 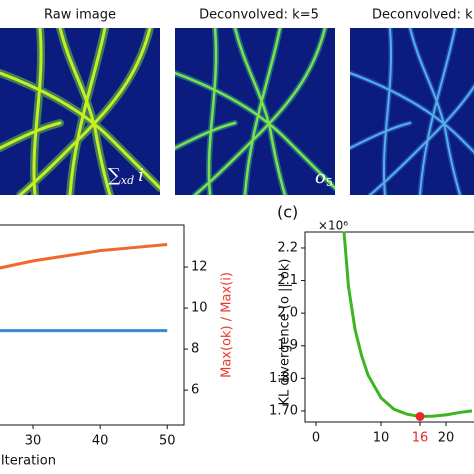 What do you see at coordinates (195, 390) in the screenshot?
I see `y-tick-label: 6` at bounding box center [195, 390].